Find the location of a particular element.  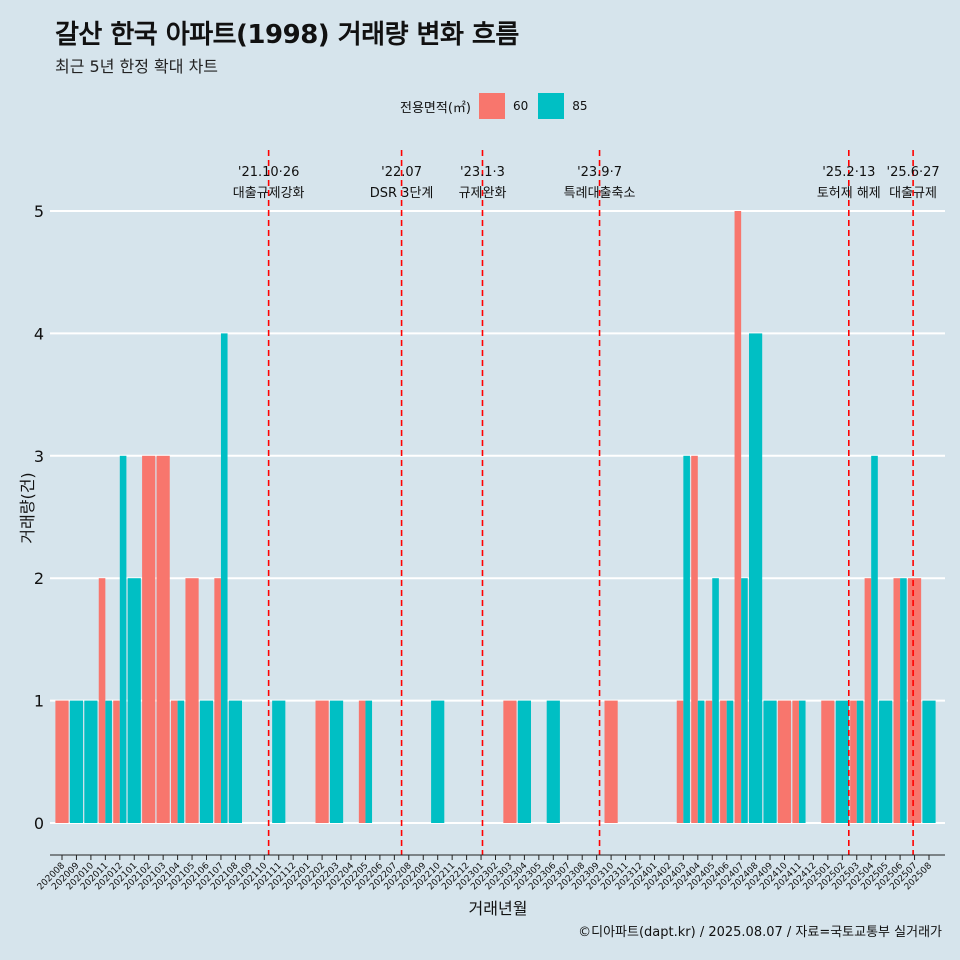

event-label-3: 특례대출축소 is located at coordinates (600, 193).